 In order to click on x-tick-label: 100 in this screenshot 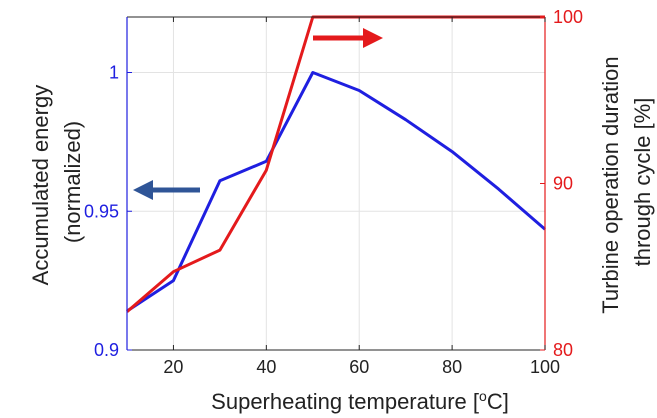, I will do `click(545, 367)`.